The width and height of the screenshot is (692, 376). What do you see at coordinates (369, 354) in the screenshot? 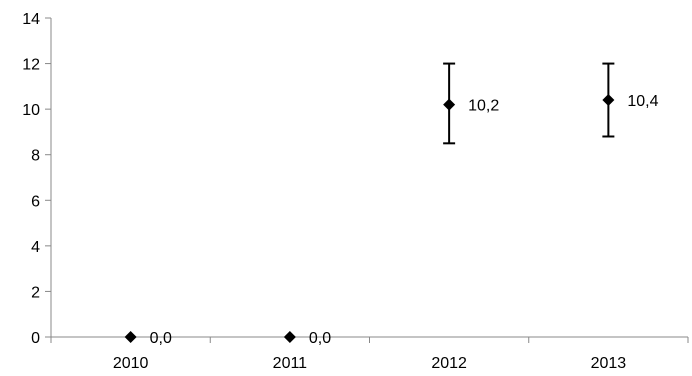
I see `x-axis-ticks: 2010 2011 2012 2013` at bounding box center [369, 354].